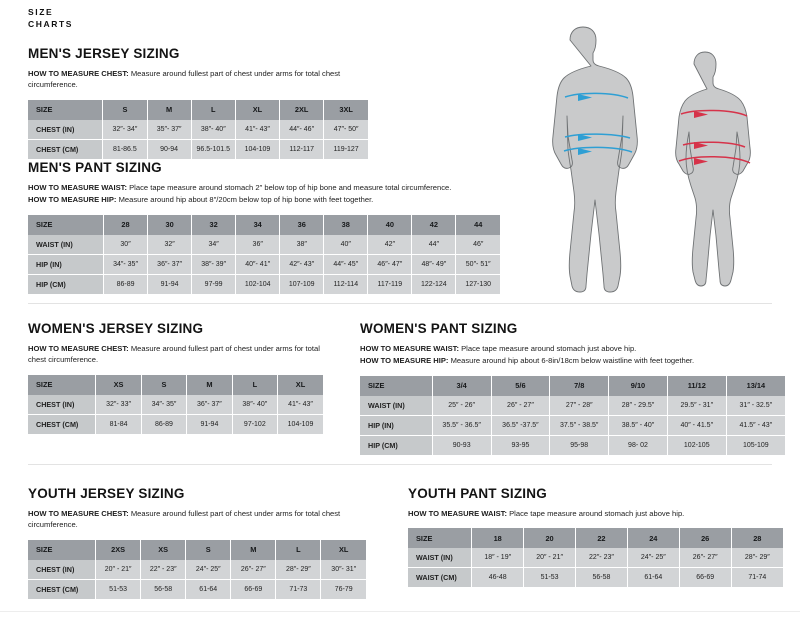  What do you see at coordinates (302, 284) in the screenshot?
I see `table-cell: 107-109` at bounding box center [302, 284].